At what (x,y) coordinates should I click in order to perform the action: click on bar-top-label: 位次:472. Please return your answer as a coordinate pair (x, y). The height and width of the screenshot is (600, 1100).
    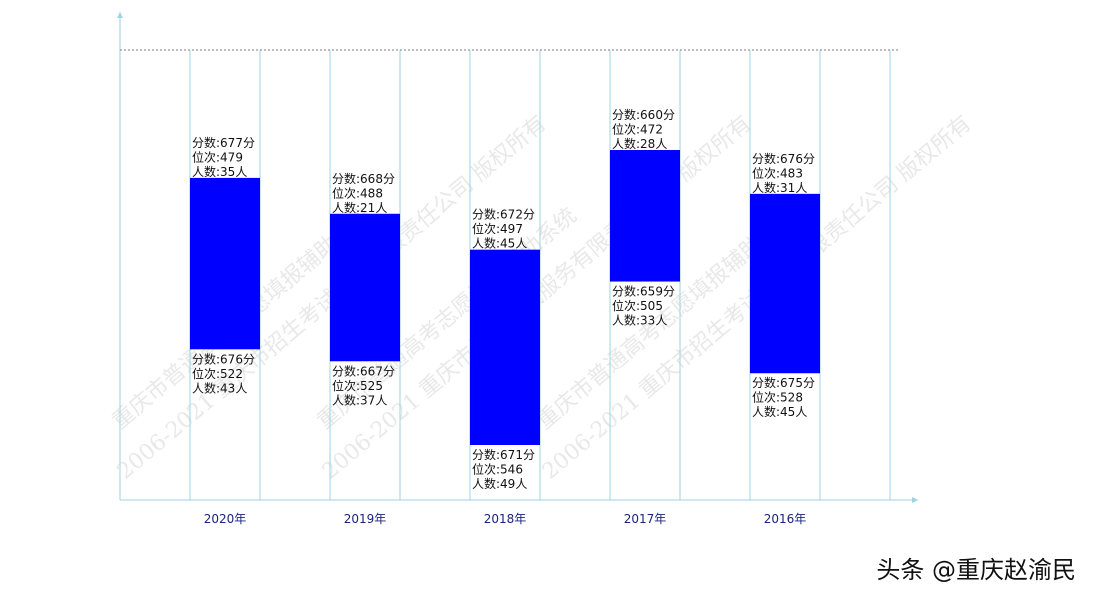
    Looking at the image, I should click on (637, 129).